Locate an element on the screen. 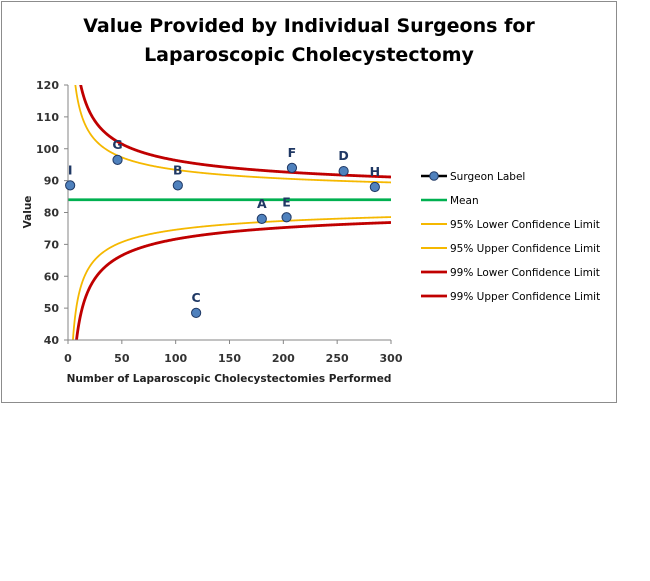 The height and width of the screenshot is (581, 650). ci99-lower-line is located at coordinates (233, 280).